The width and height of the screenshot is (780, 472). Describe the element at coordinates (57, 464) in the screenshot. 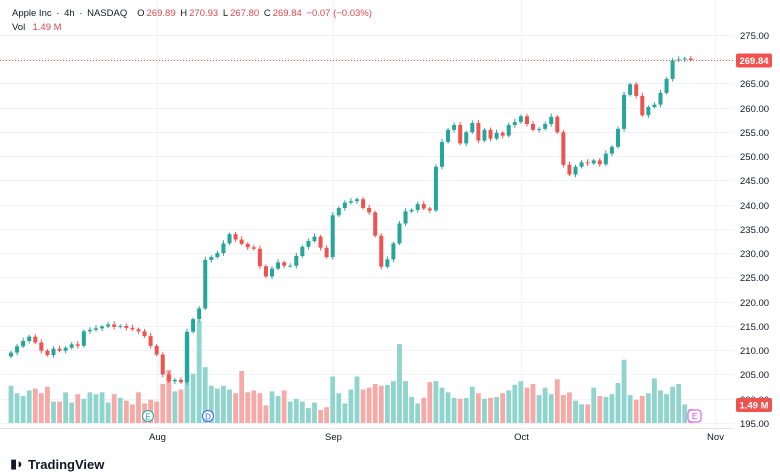

I see `tradingview-logo: ▮◗ TradingView` at that location.